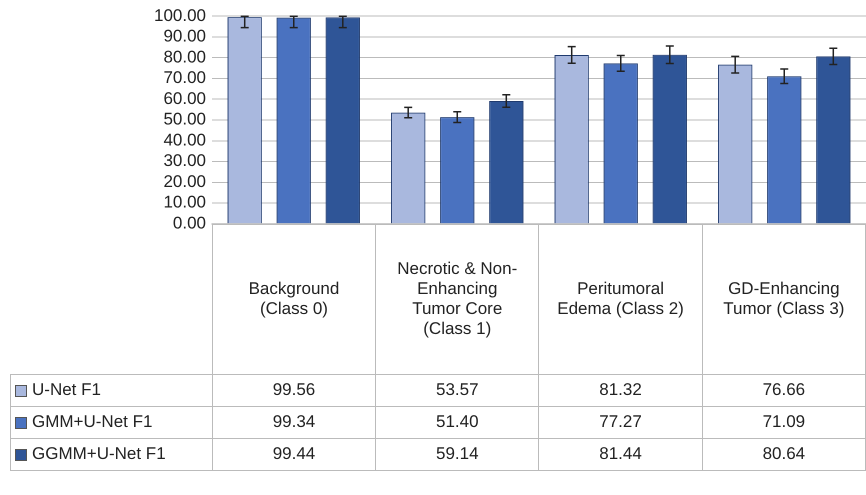 This screenshot has height=495, width=866. Describe the element at coordinates (184, 119) in the screenshot. I see `y-tick-label: 50.00` at that location.